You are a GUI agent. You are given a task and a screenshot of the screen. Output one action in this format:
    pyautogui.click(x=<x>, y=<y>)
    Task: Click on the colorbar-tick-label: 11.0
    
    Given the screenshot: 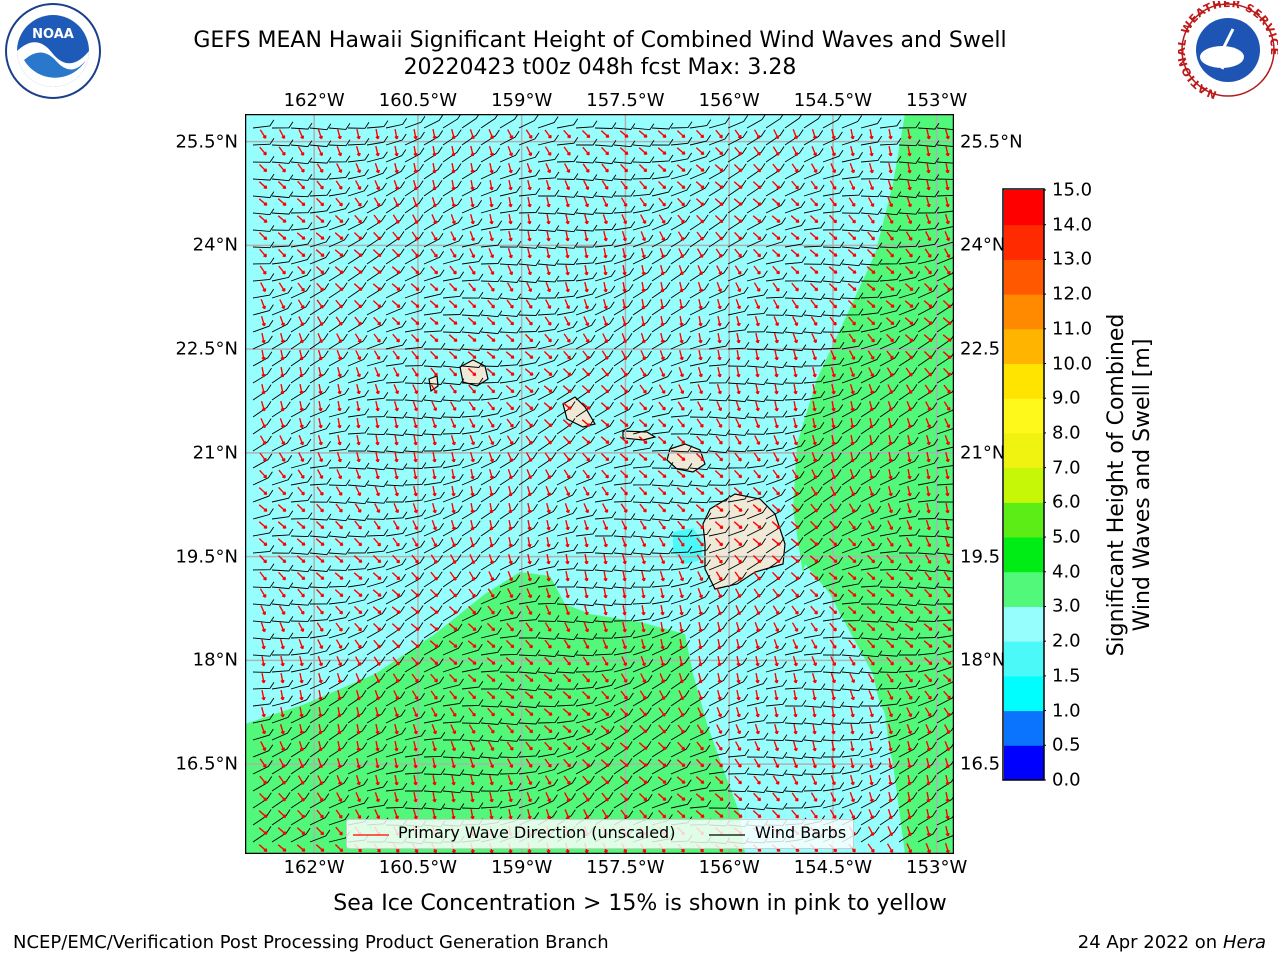 What is the action you would take?
    pyautogui.click(x=1072, y=329)
    